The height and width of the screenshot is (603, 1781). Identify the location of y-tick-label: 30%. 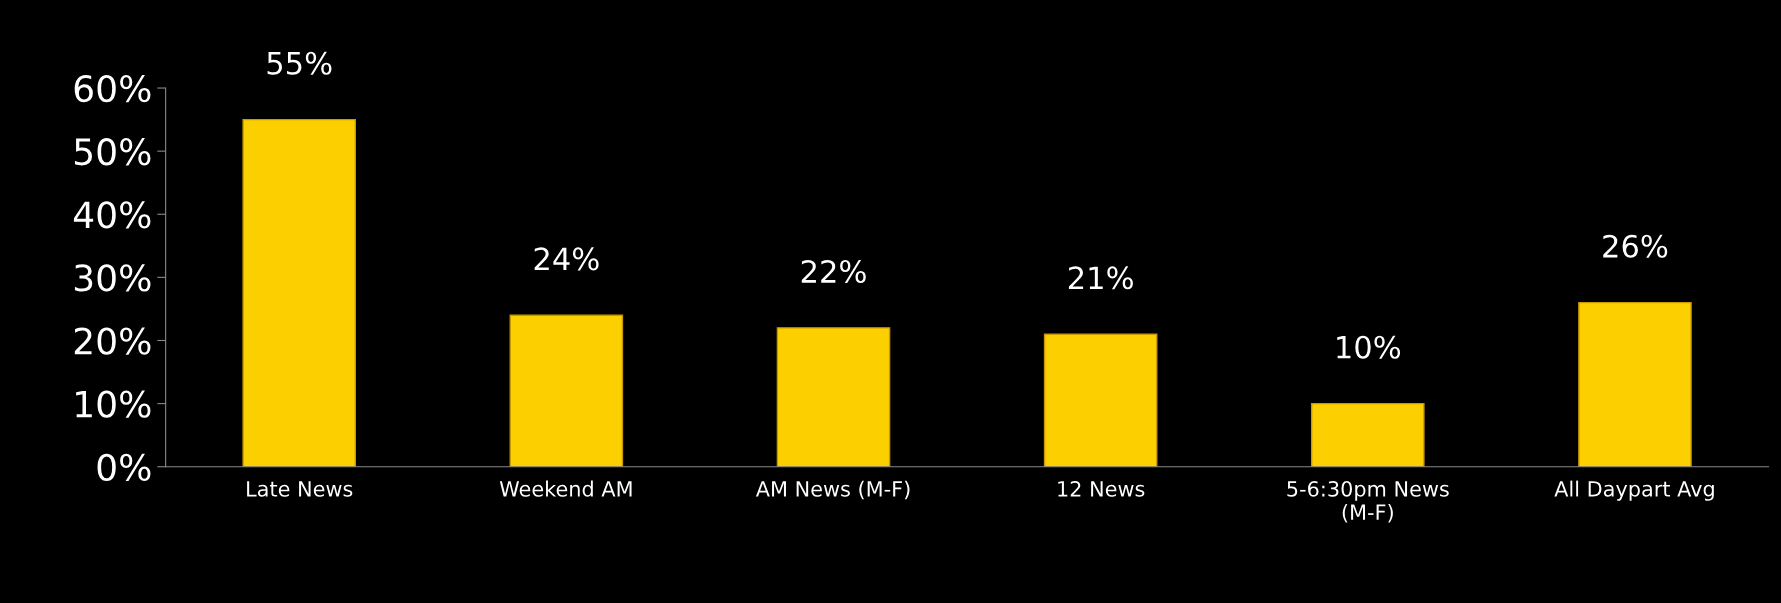
(112, 278).